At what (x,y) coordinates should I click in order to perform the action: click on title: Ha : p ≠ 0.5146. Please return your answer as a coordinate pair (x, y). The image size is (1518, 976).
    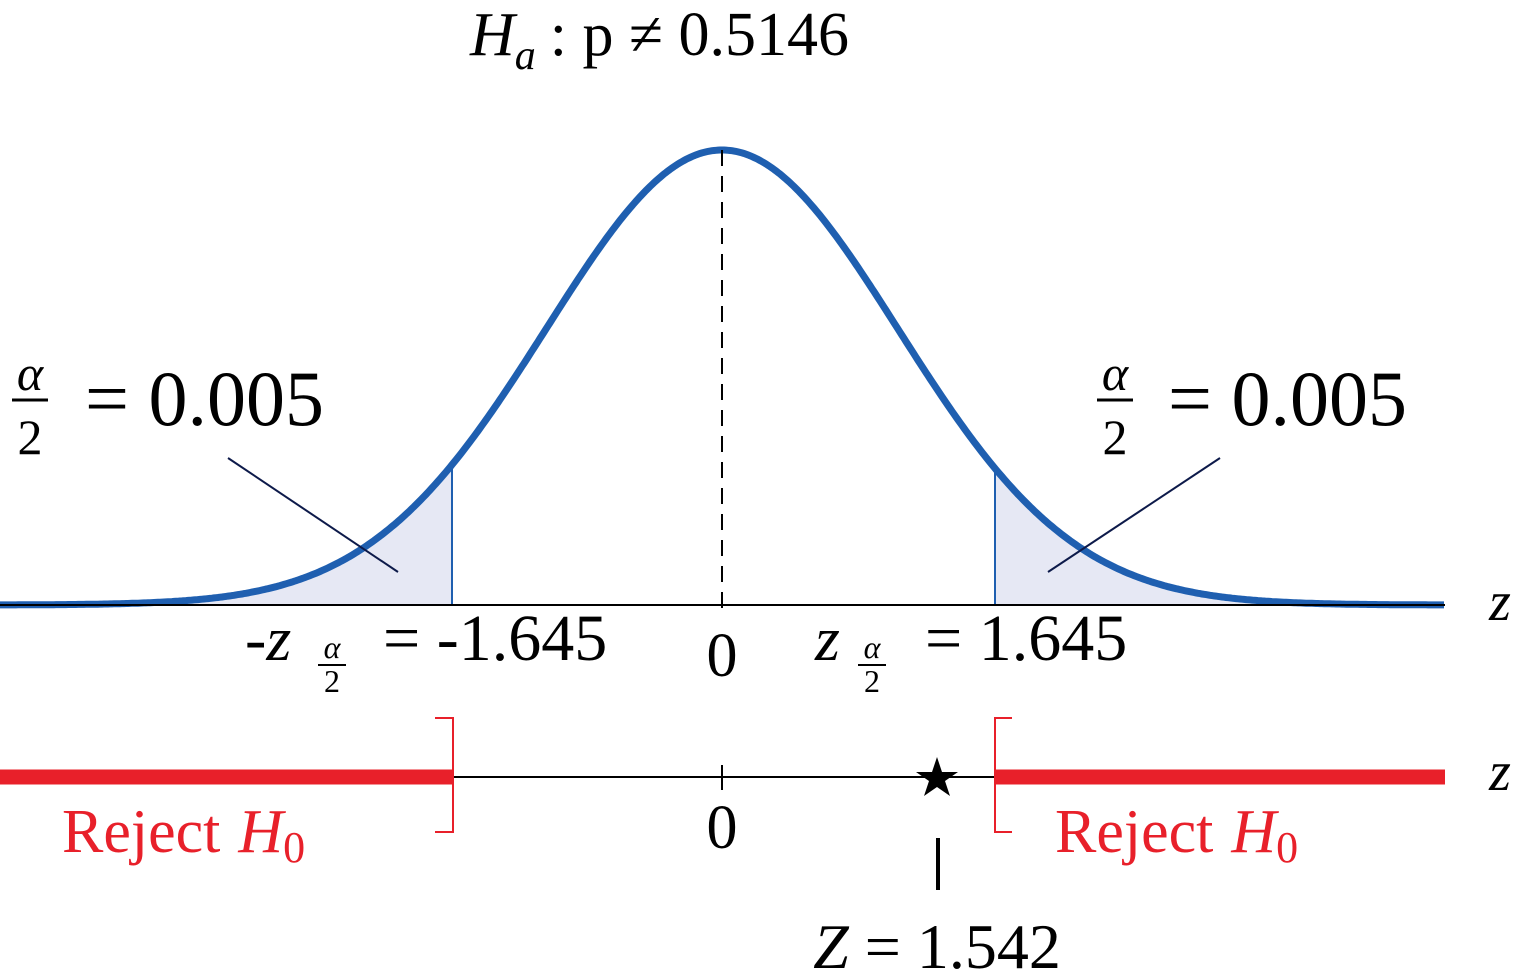
    Looking at the image, I should click on (659, 40).